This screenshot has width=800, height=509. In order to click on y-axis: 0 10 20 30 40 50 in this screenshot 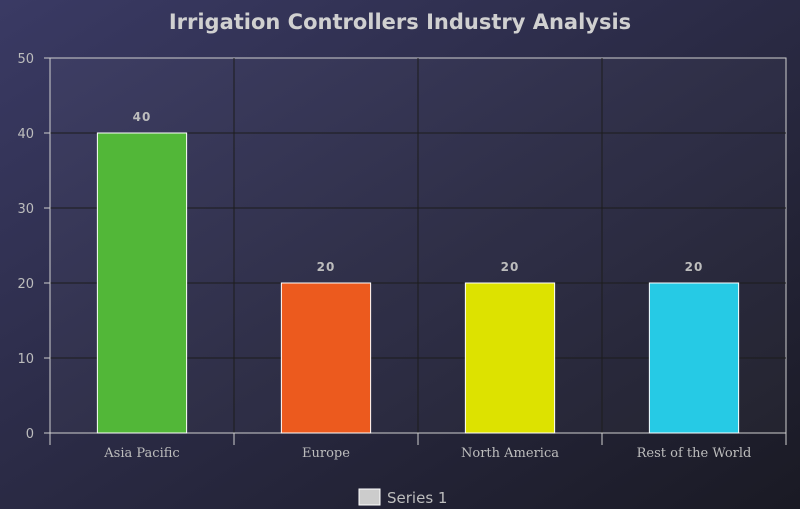, I will do `click(34, 247)`.